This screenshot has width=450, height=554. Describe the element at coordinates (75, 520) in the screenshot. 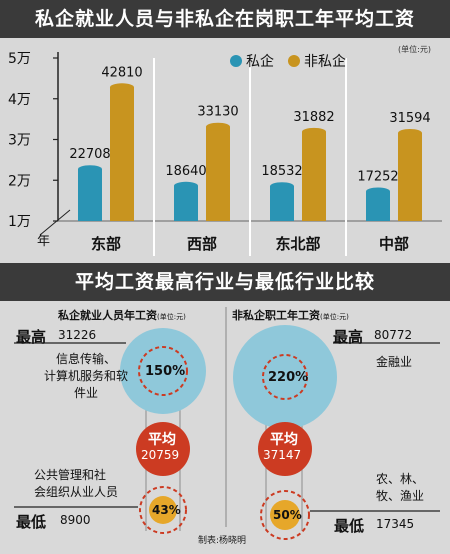

I see `left-low-value: 8900` at that location.